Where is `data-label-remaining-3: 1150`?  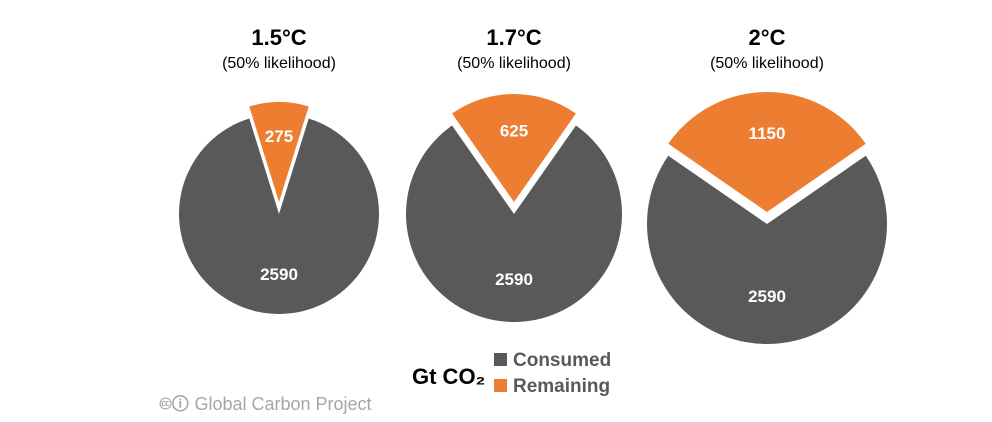 data-label-remaining-3: 1150 is located at coordinates (767, 133).